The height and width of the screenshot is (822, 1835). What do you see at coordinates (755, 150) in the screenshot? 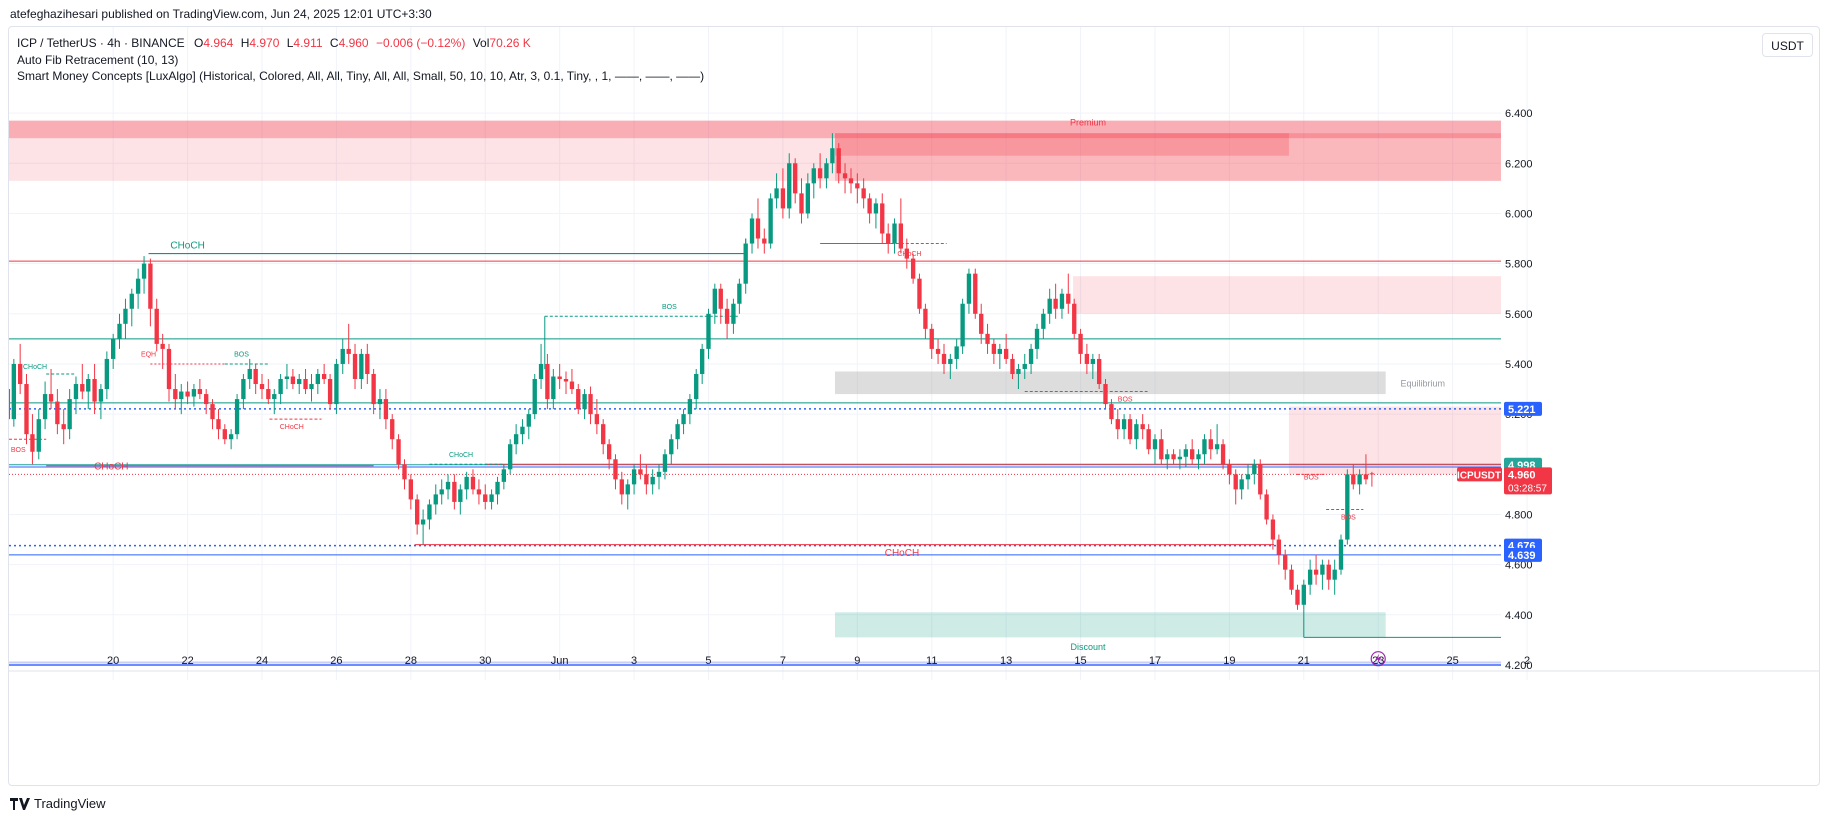
I see `premium-zone` at bounding box center [755, 150].